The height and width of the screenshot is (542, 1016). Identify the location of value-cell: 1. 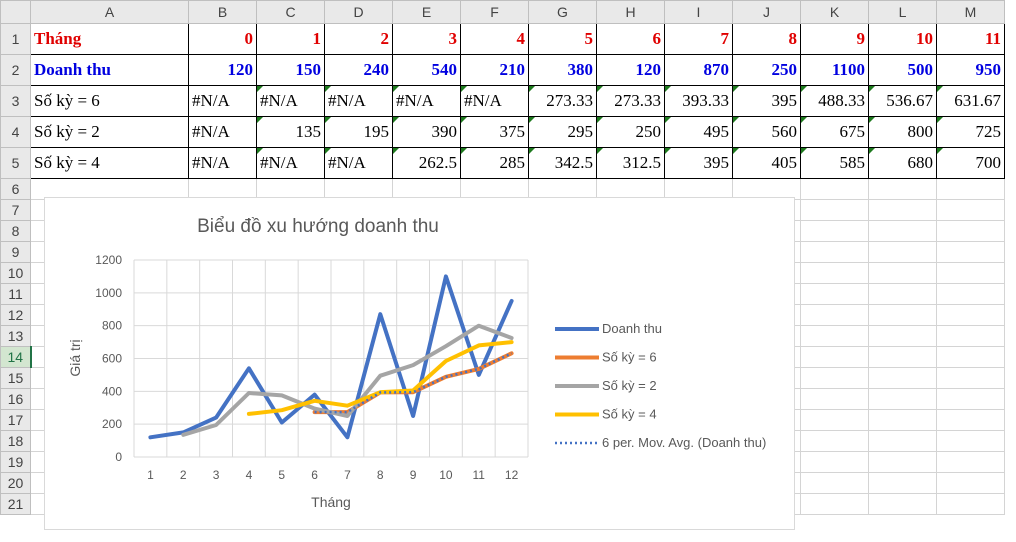
(290, 39).